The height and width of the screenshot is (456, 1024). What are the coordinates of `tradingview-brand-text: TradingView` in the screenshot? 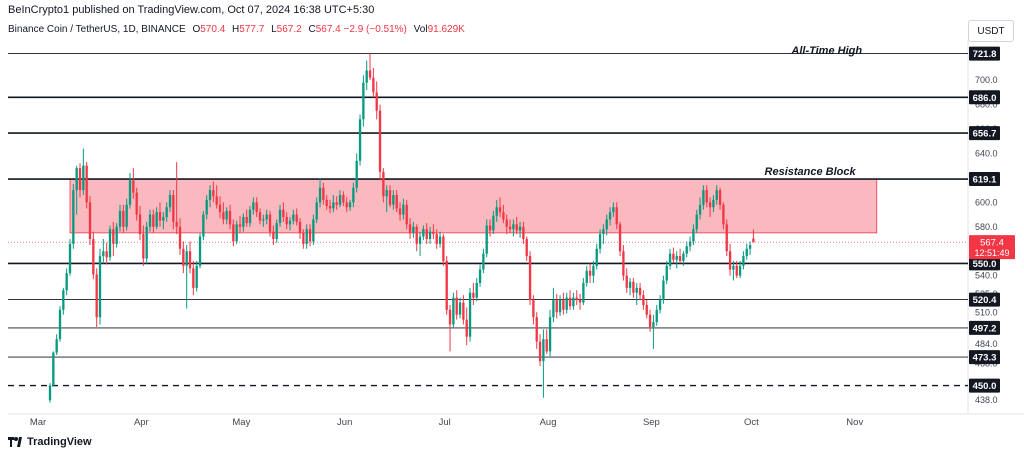 It's located at (59, 442).